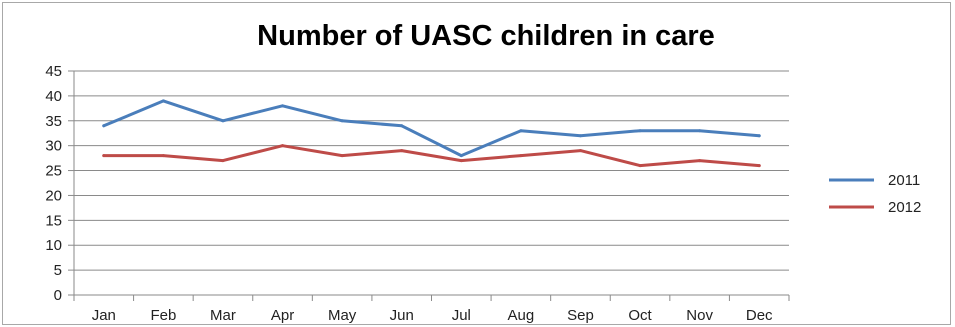 The height and width of the screenshot is (327, 955). What do you see at coordinates (521, 315) in the screenshot?
I see `x-tick-label: Aug` at bounding box center [521, 315].